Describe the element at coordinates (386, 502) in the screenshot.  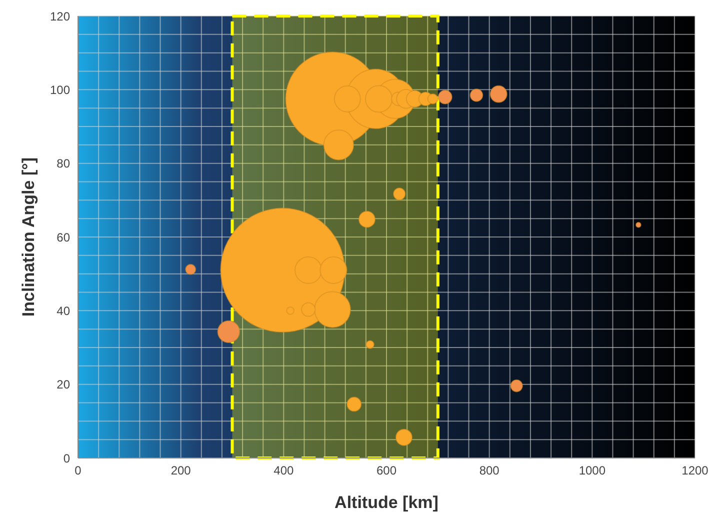
I see `x-axis-title: Altitude [km]` at that location.